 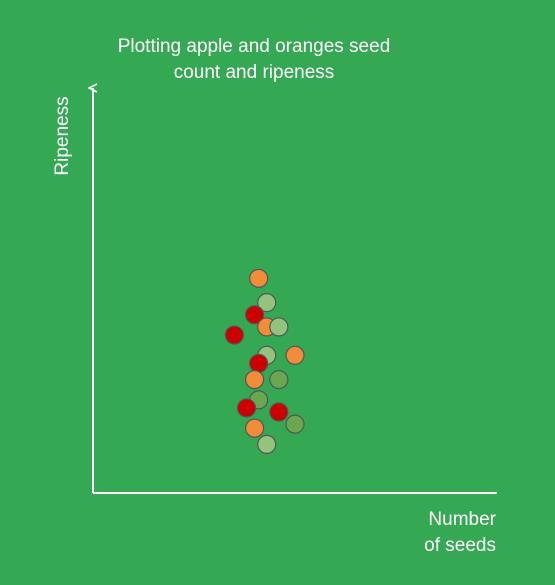 I want to click on x-axis-label: Number of seeds, so click(x=448, y=533).